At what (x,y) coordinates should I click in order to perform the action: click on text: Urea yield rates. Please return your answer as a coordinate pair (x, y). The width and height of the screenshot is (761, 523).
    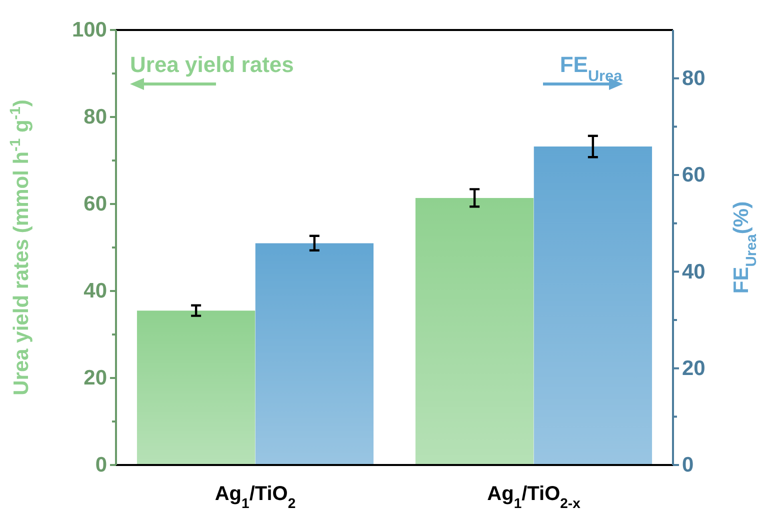
    Looking at the image, I should click on (212, 64).